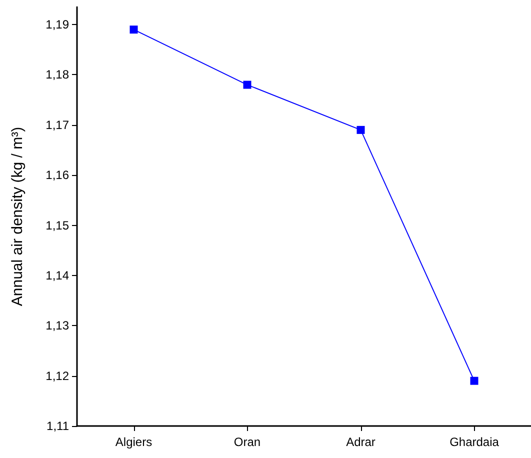 This screenshot has width=531, height=458. What do you see at coordinates (58, 175) in the screenshot?
I see `y-tick-label: 1,16` at bounding box center [58, 175].